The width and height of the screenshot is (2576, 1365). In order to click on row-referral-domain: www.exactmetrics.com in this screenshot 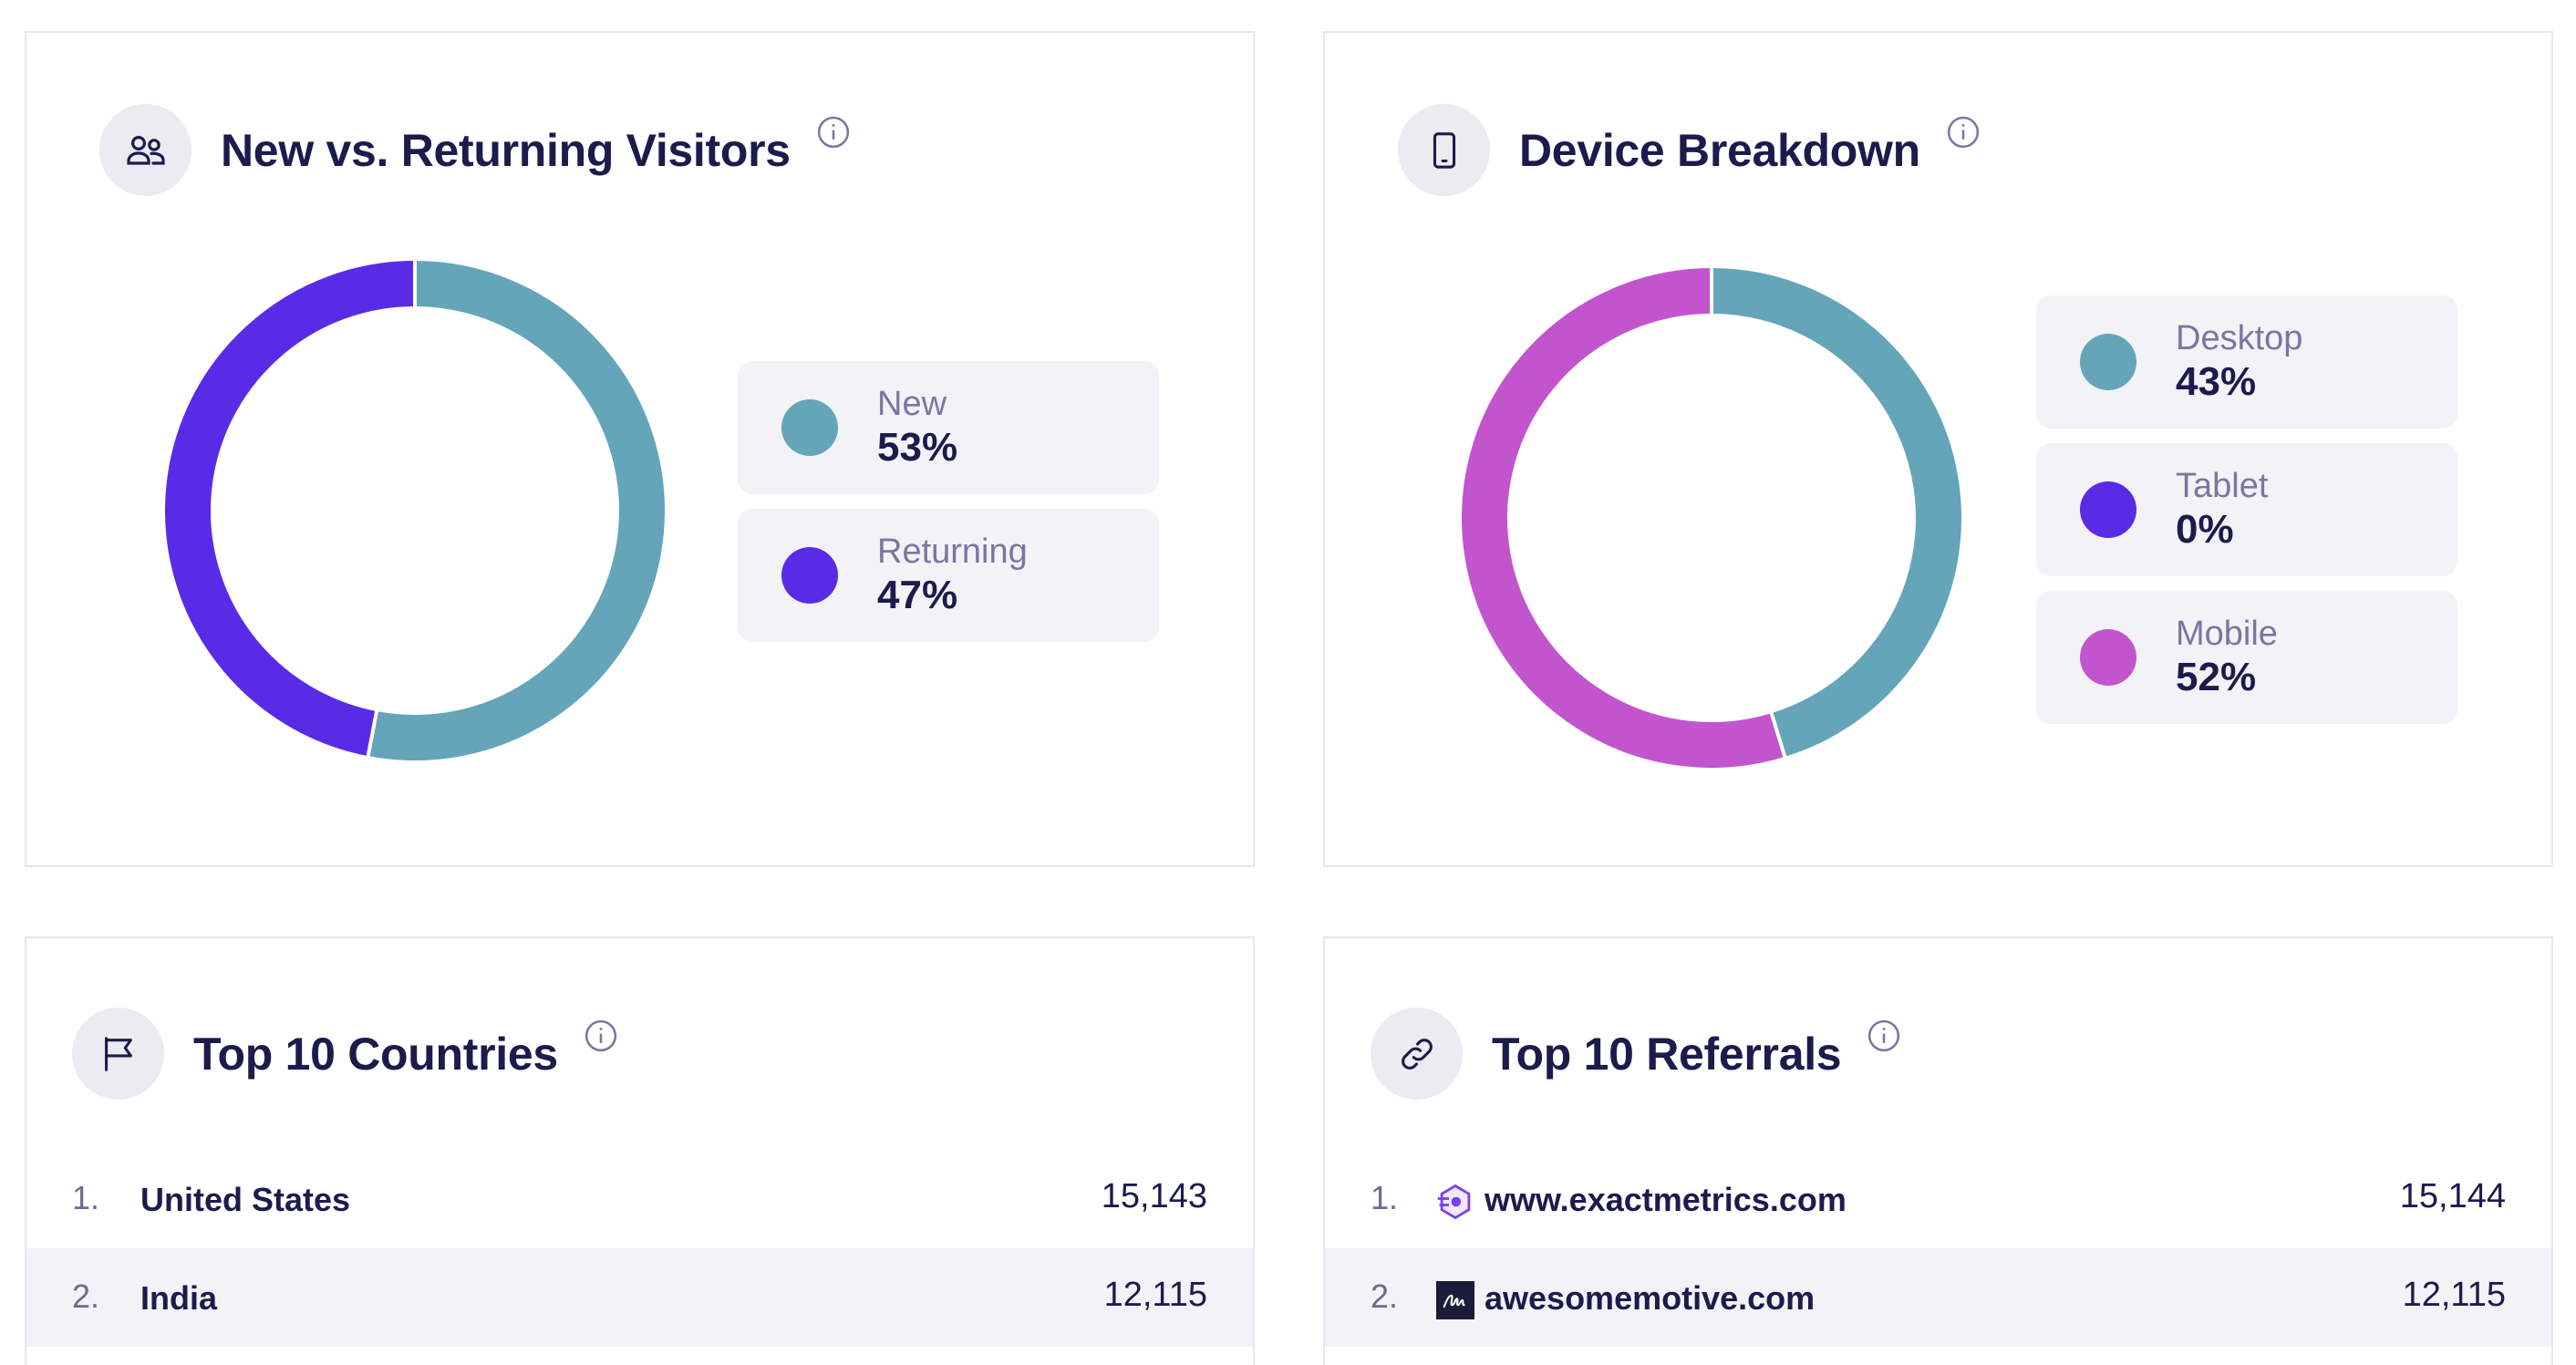, I will do `click(1666, 1199)`.